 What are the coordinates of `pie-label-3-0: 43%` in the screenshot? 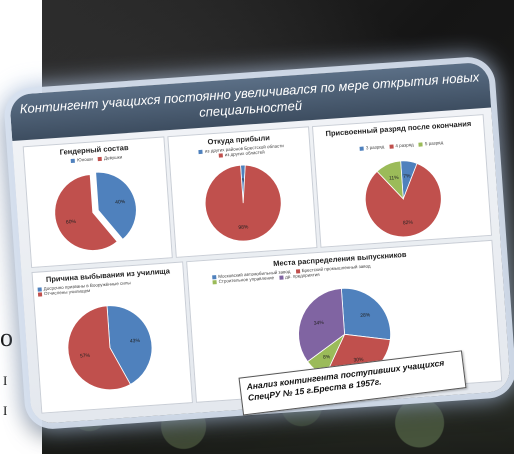 It's located at (135, 341).